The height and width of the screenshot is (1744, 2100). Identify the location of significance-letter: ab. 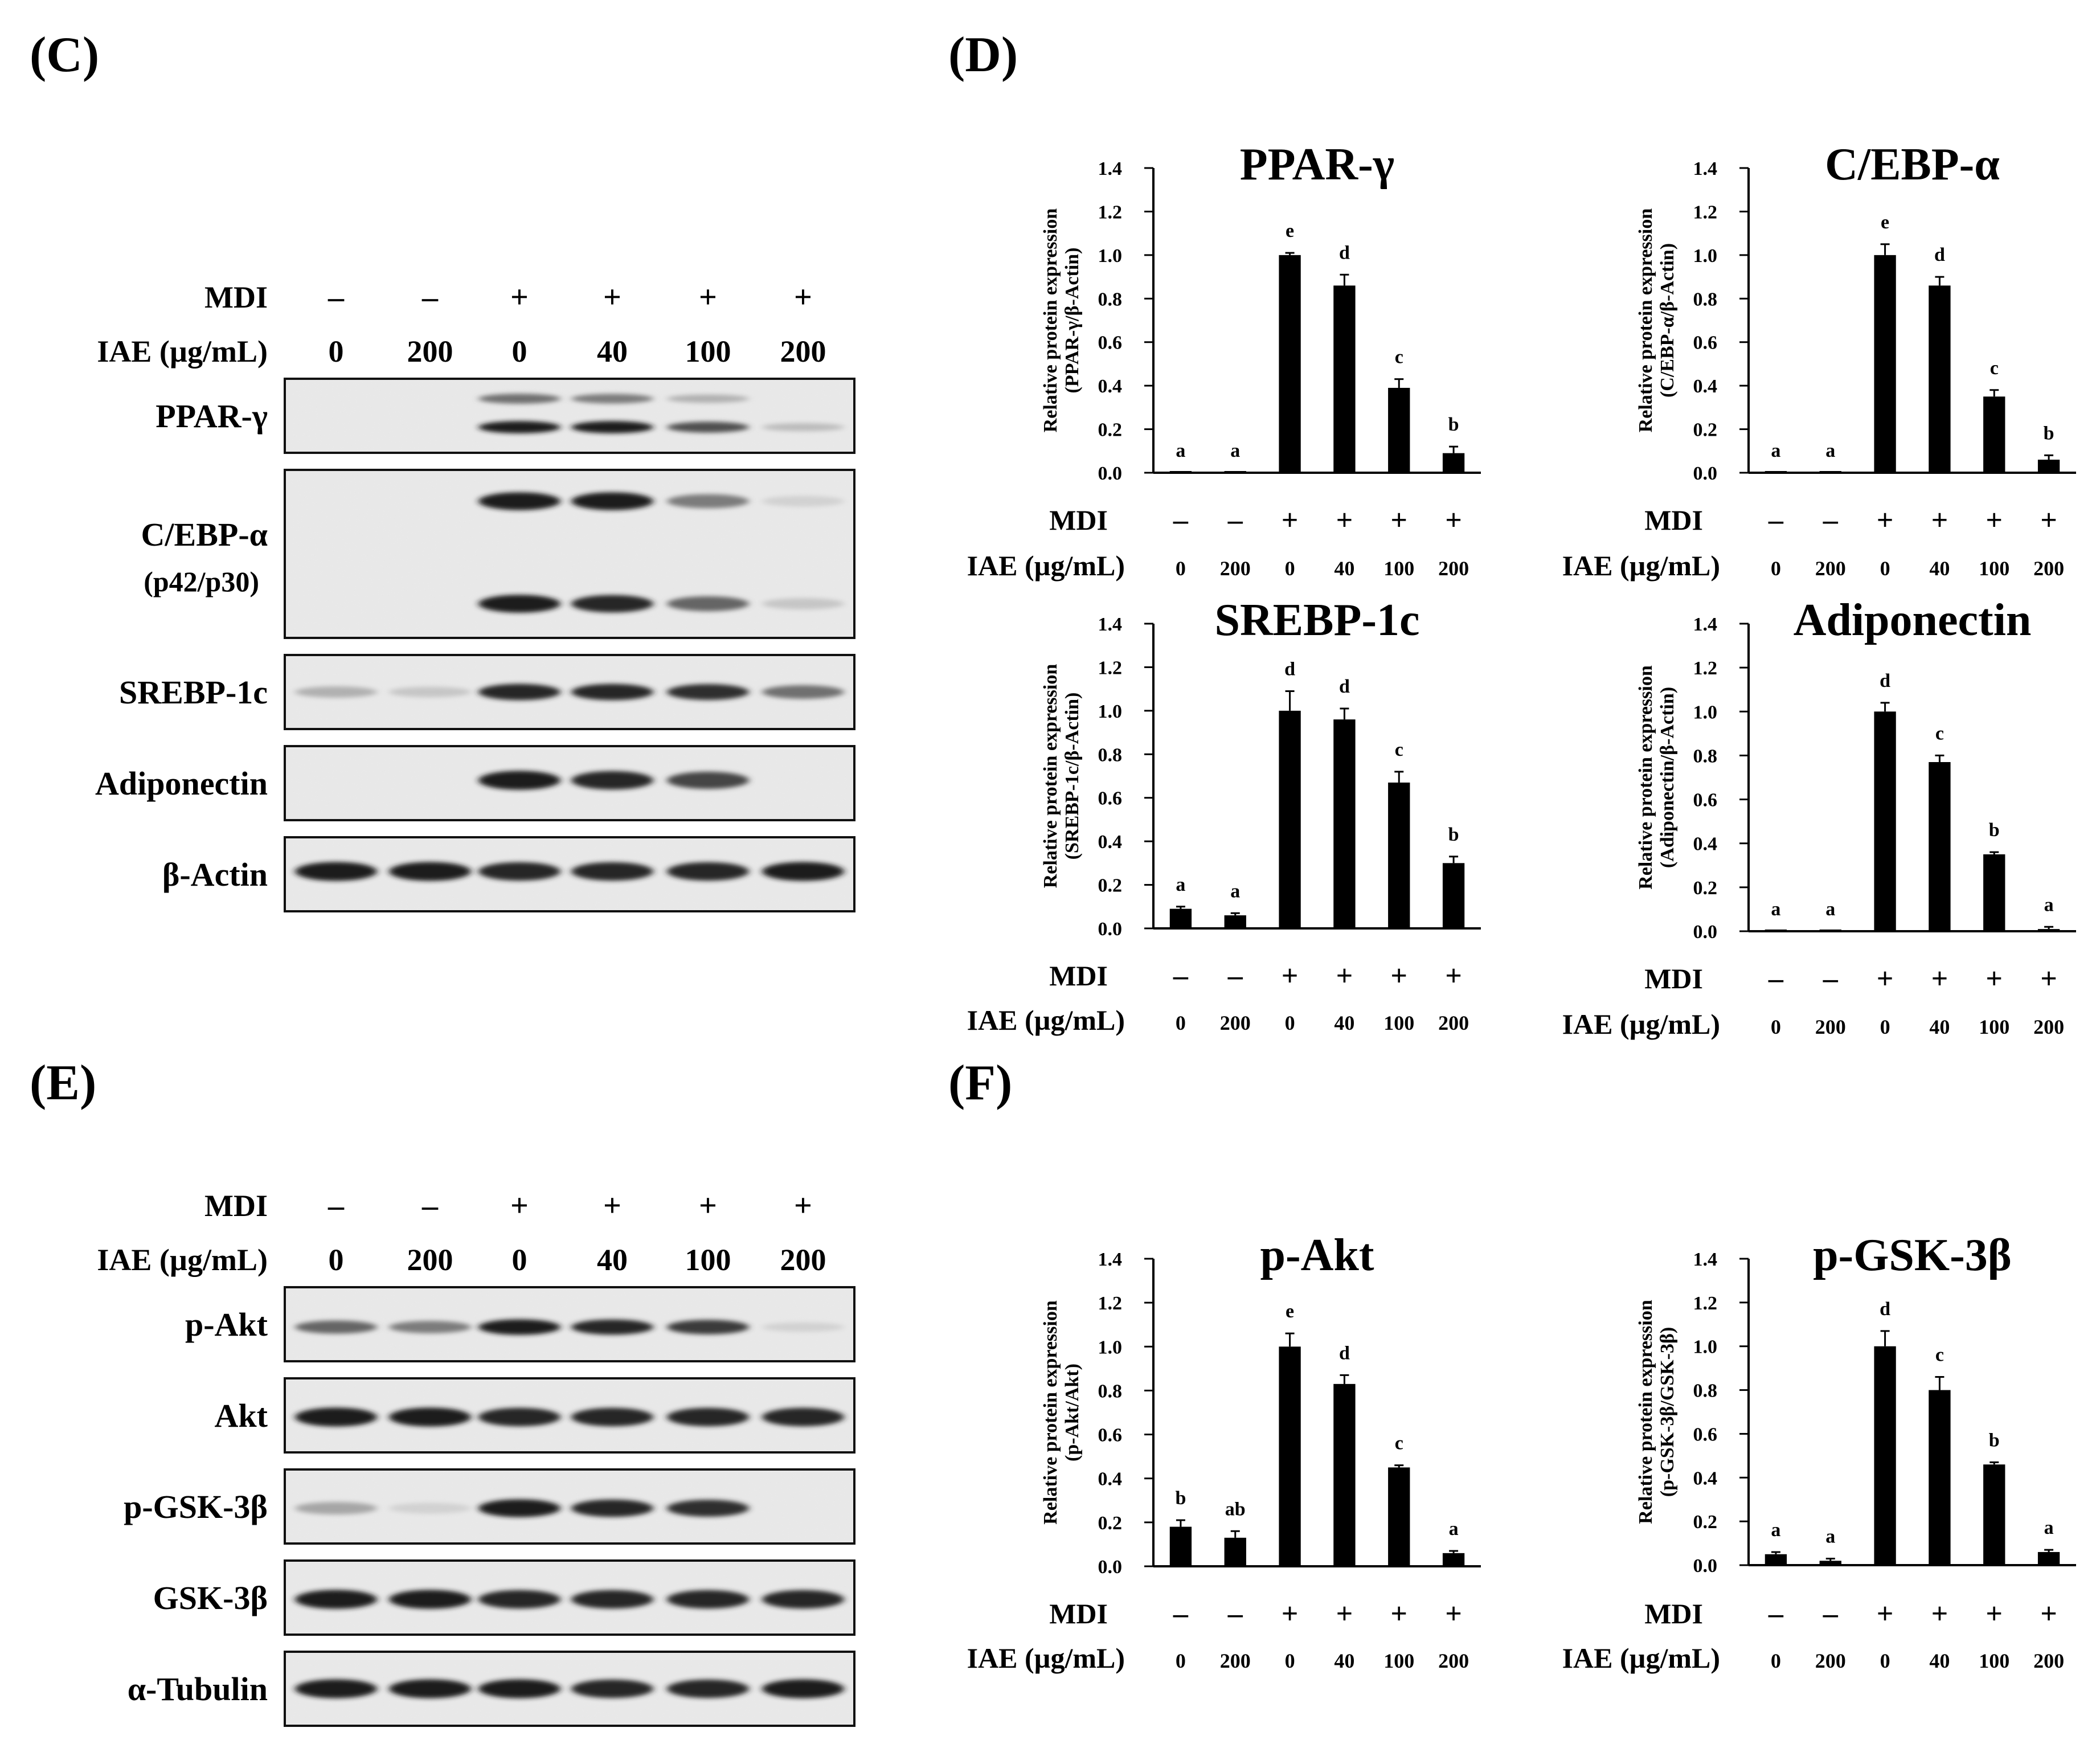
(1235, 1509).